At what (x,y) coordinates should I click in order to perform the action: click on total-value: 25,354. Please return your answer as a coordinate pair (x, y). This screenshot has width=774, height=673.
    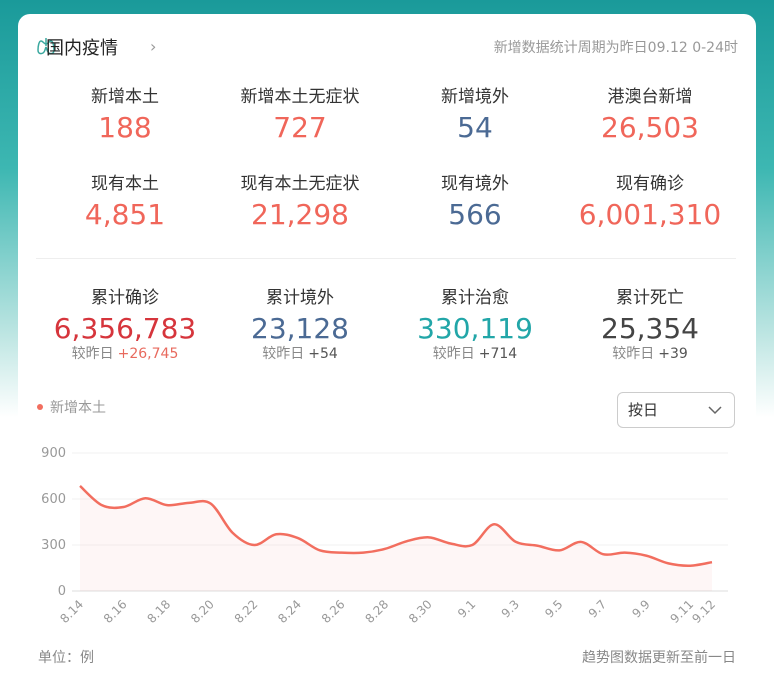
    Looking at the image, I should click on (650, 328).